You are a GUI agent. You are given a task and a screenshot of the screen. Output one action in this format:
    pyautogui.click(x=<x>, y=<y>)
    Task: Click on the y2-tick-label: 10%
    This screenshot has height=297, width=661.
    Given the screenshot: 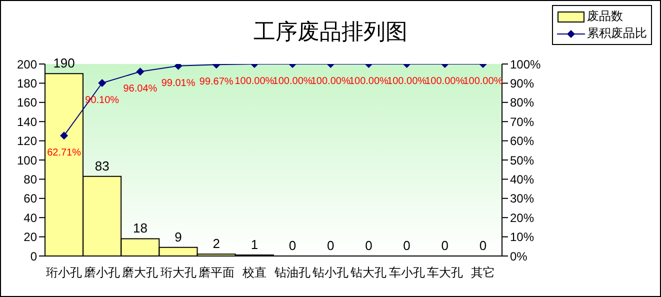 What is the action you would take?
    pyautogui.click(x=522, y=237)
    